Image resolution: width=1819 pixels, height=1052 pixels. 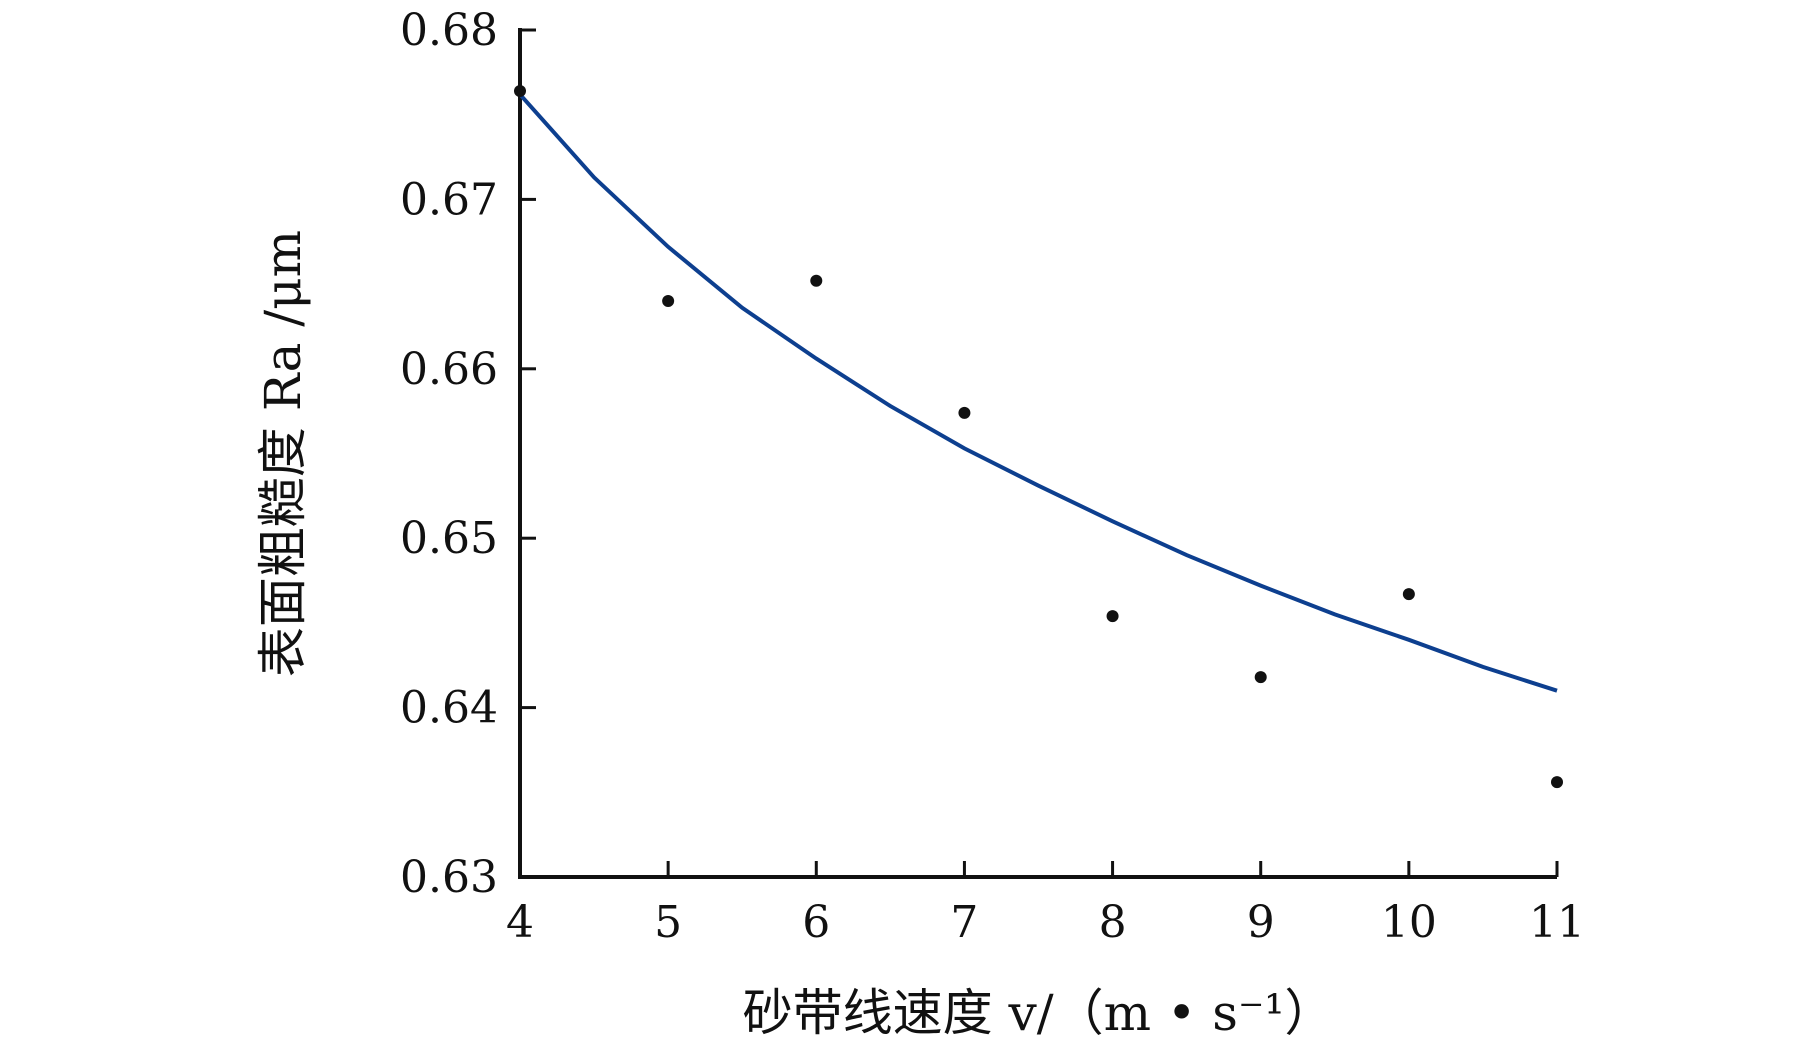 I want to click on x-tick-label: 8, so click(x=1113, y=922).